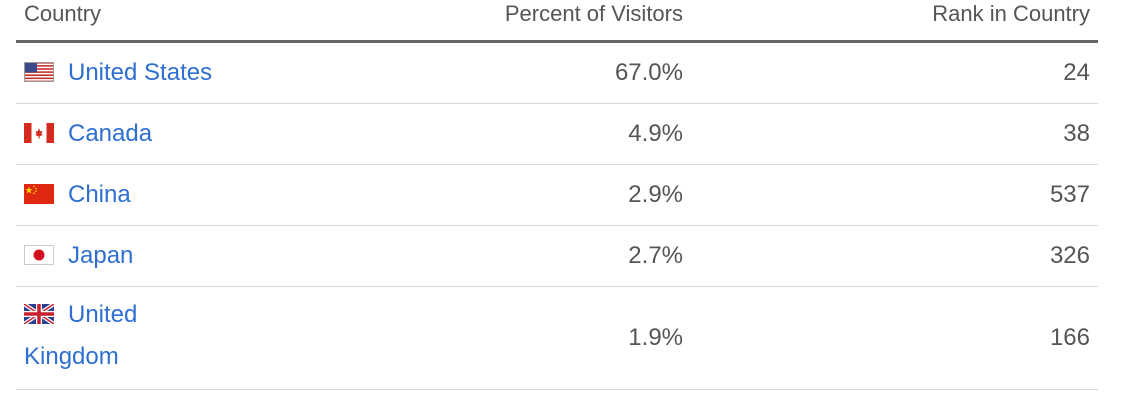 The height and width of the screenshot is (412, 1144). I want to click on percent-value: 67.0%, so click(648, 72).